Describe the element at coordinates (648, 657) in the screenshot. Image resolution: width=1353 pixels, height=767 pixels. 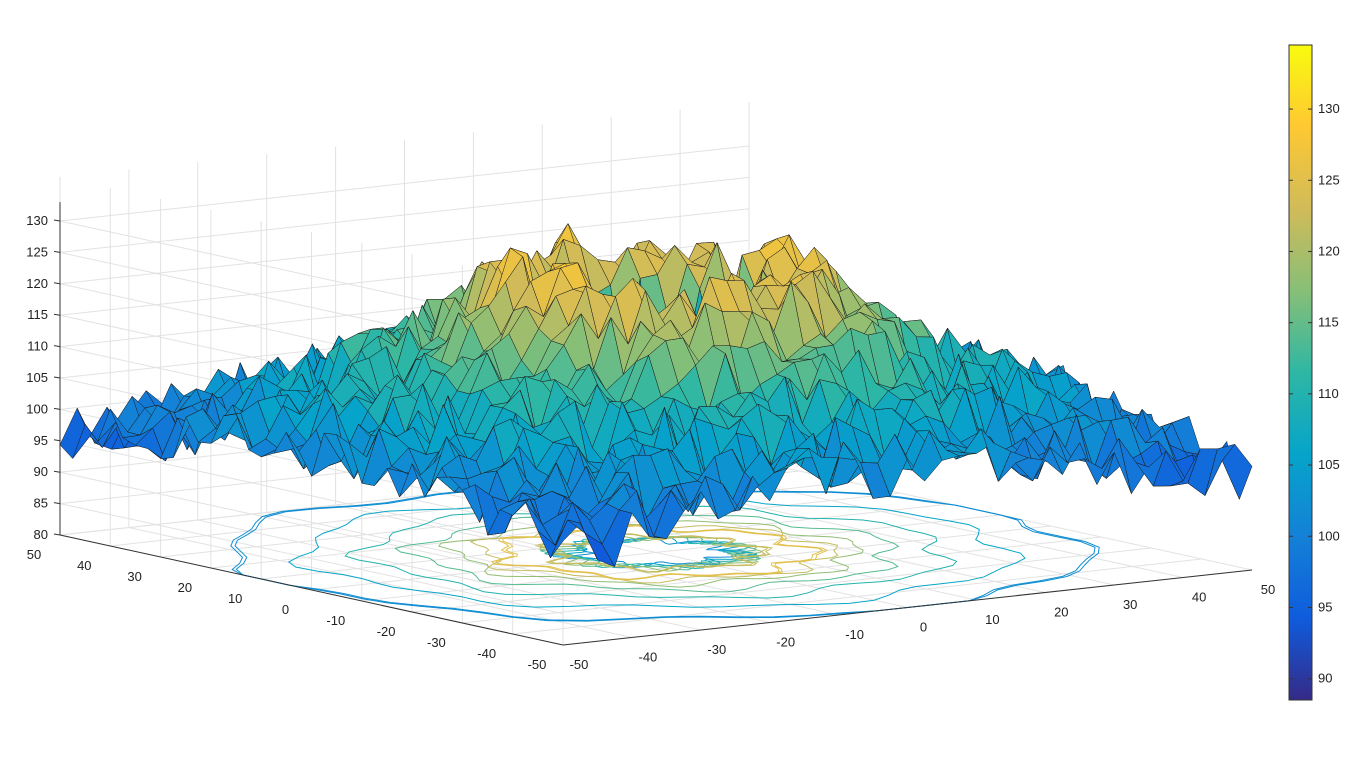
I see `x-tick-label: -40` at that location.